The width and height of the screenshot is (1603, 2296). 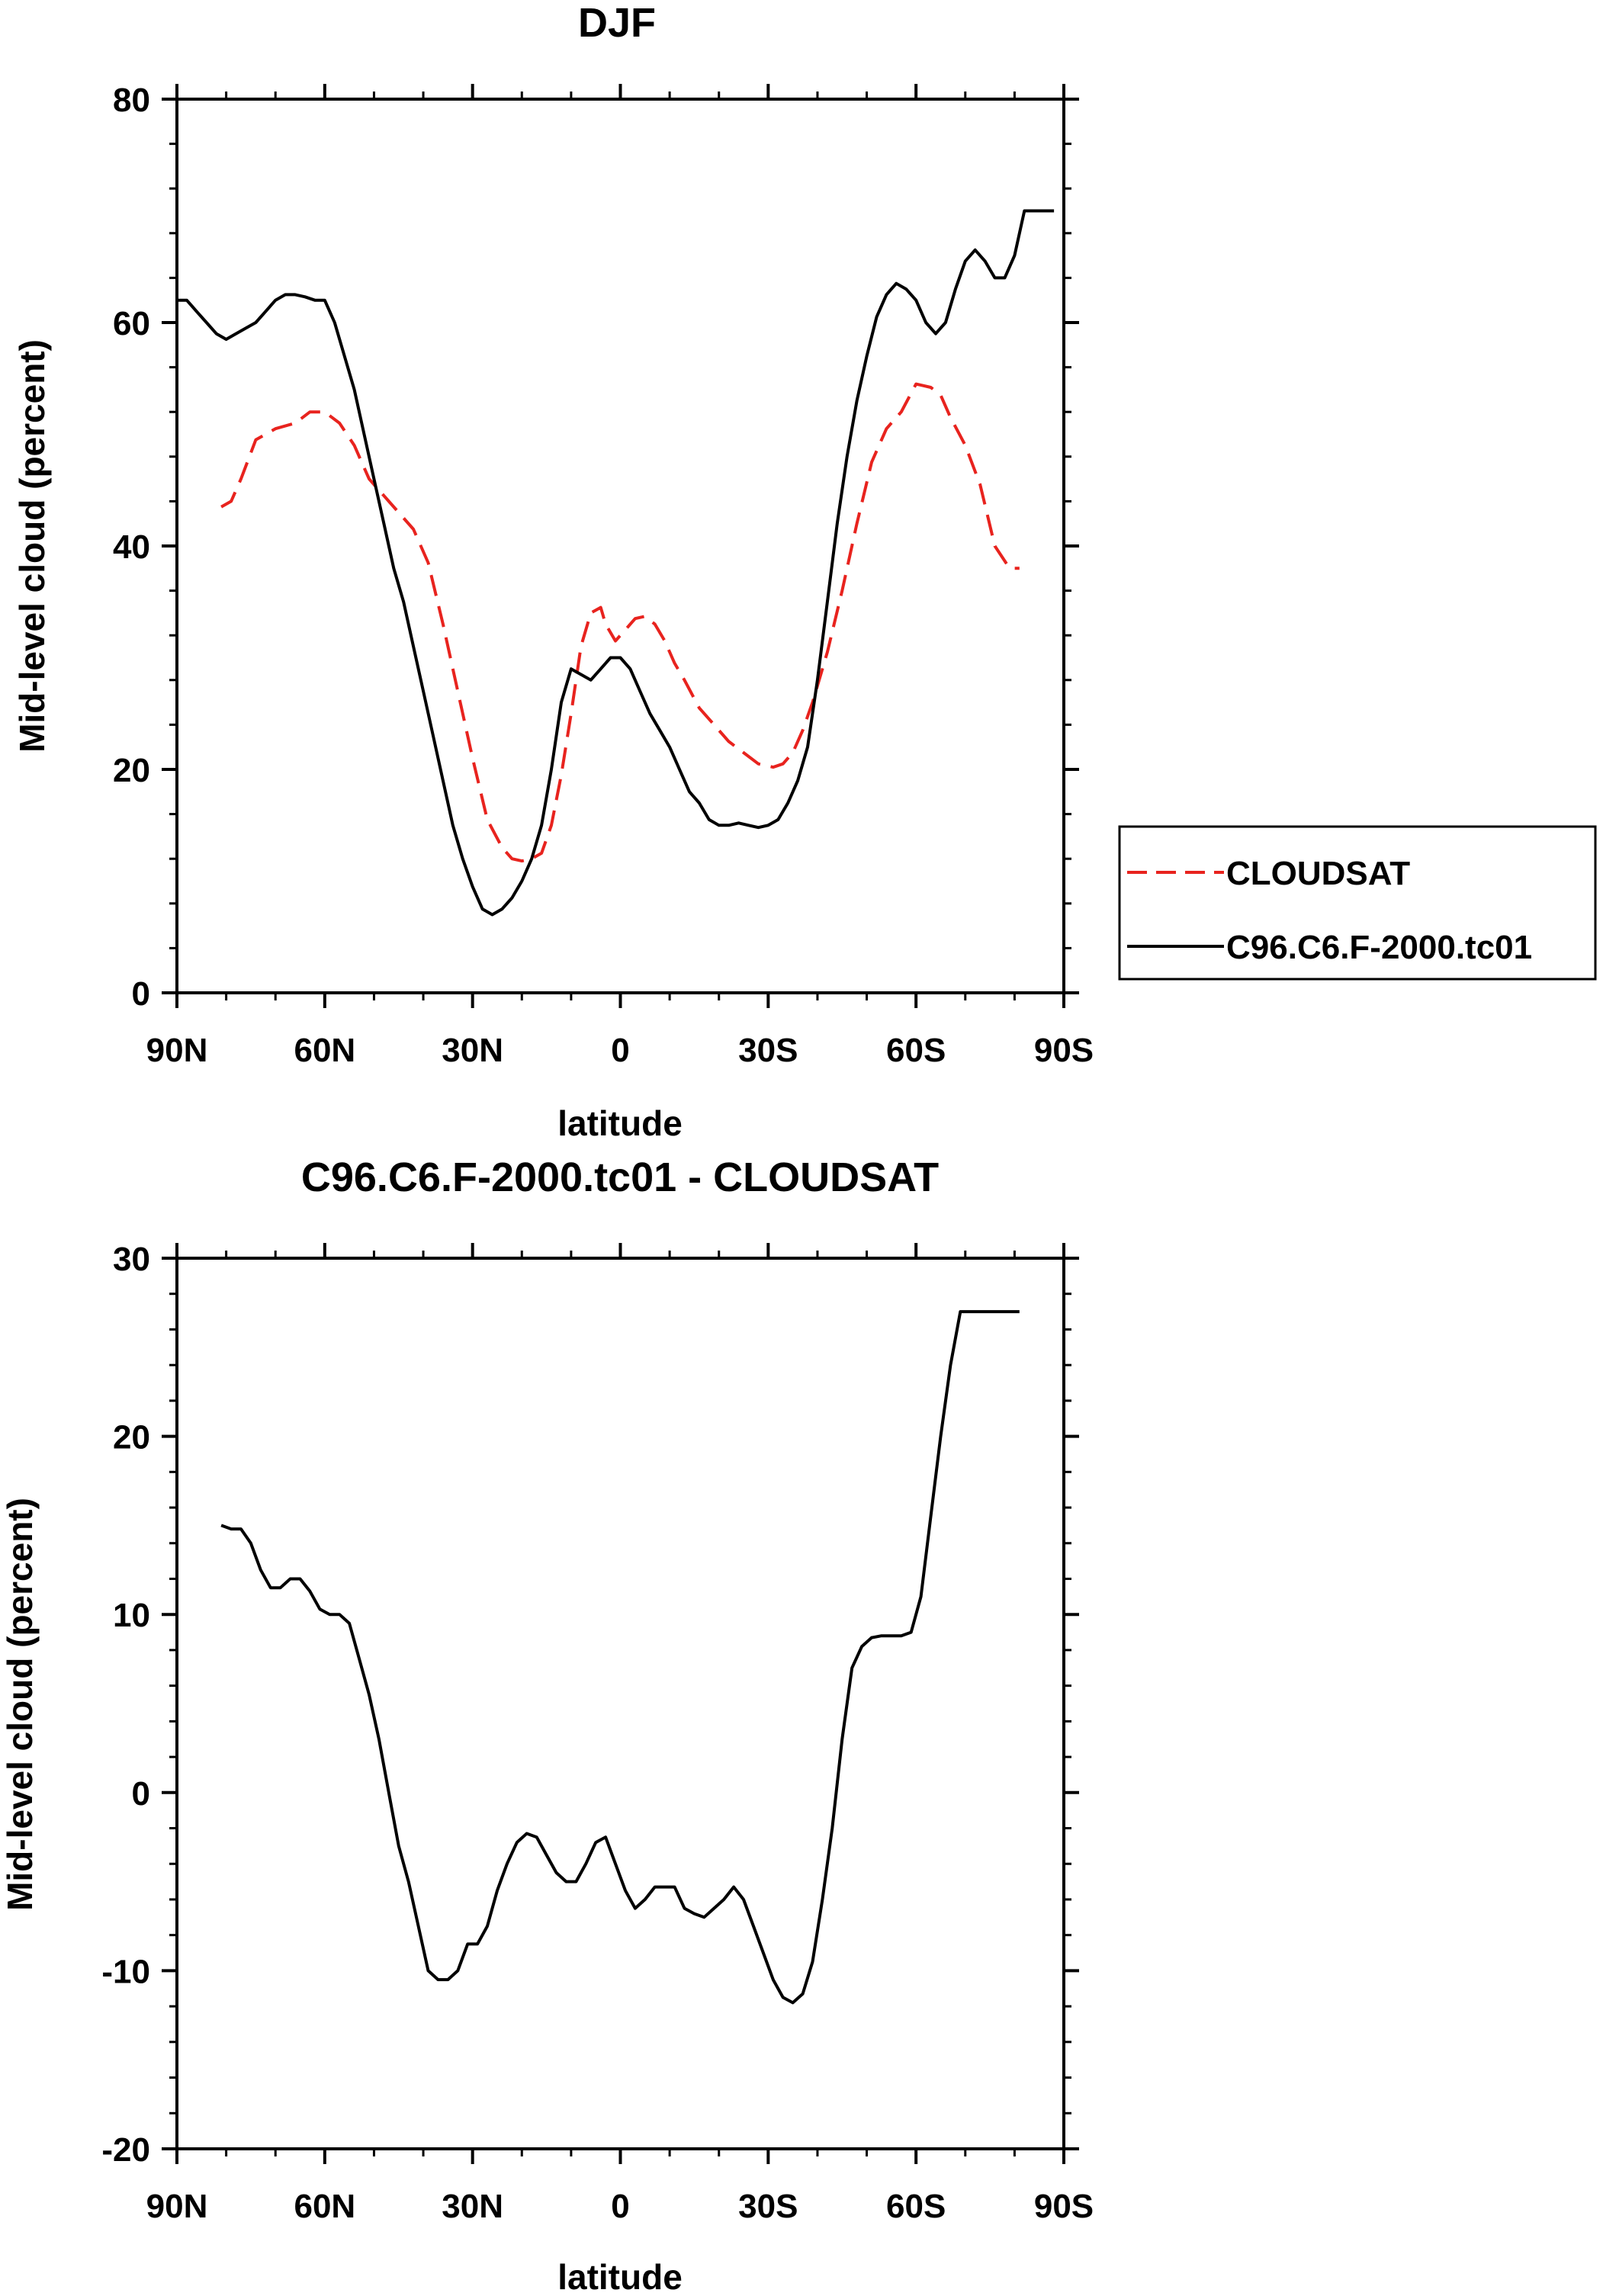 I want to click on panel-title: C96.C6.F-2000.tc01 - CLOUDSAT, so click(x=620, y=1177).